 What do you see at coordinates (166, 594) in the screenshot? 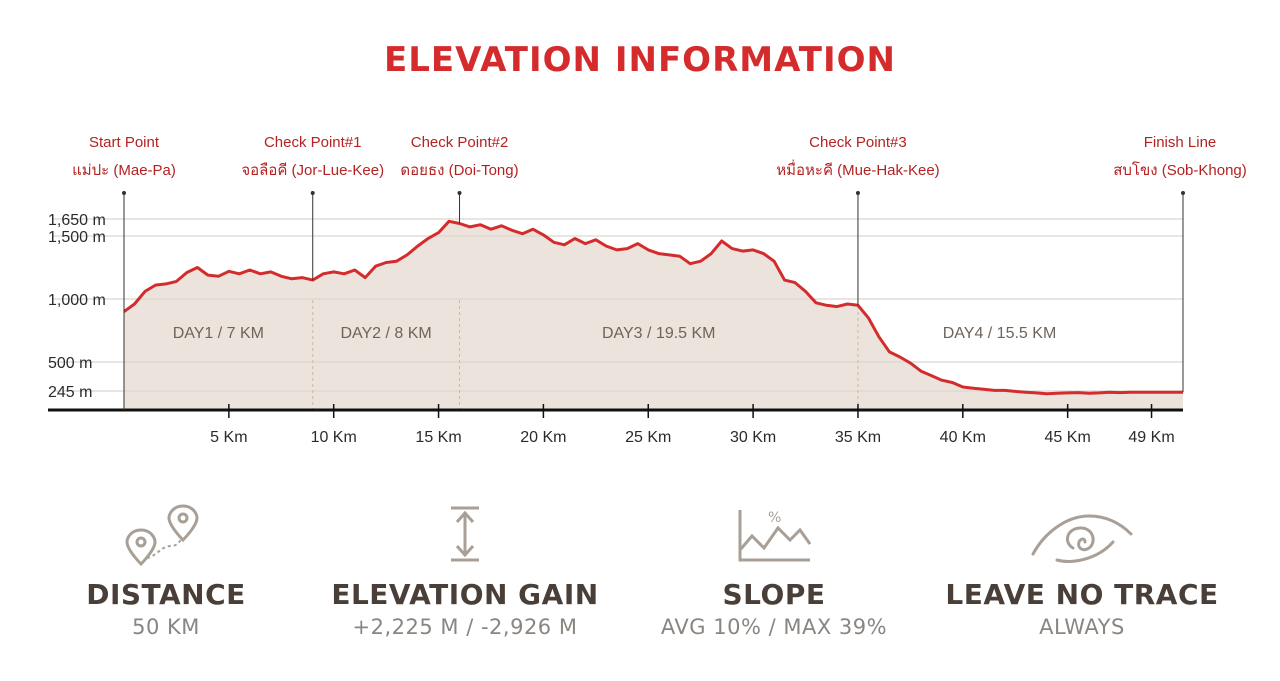
I see `stat-label: DISTANCE` at bounding box center [166, 594].